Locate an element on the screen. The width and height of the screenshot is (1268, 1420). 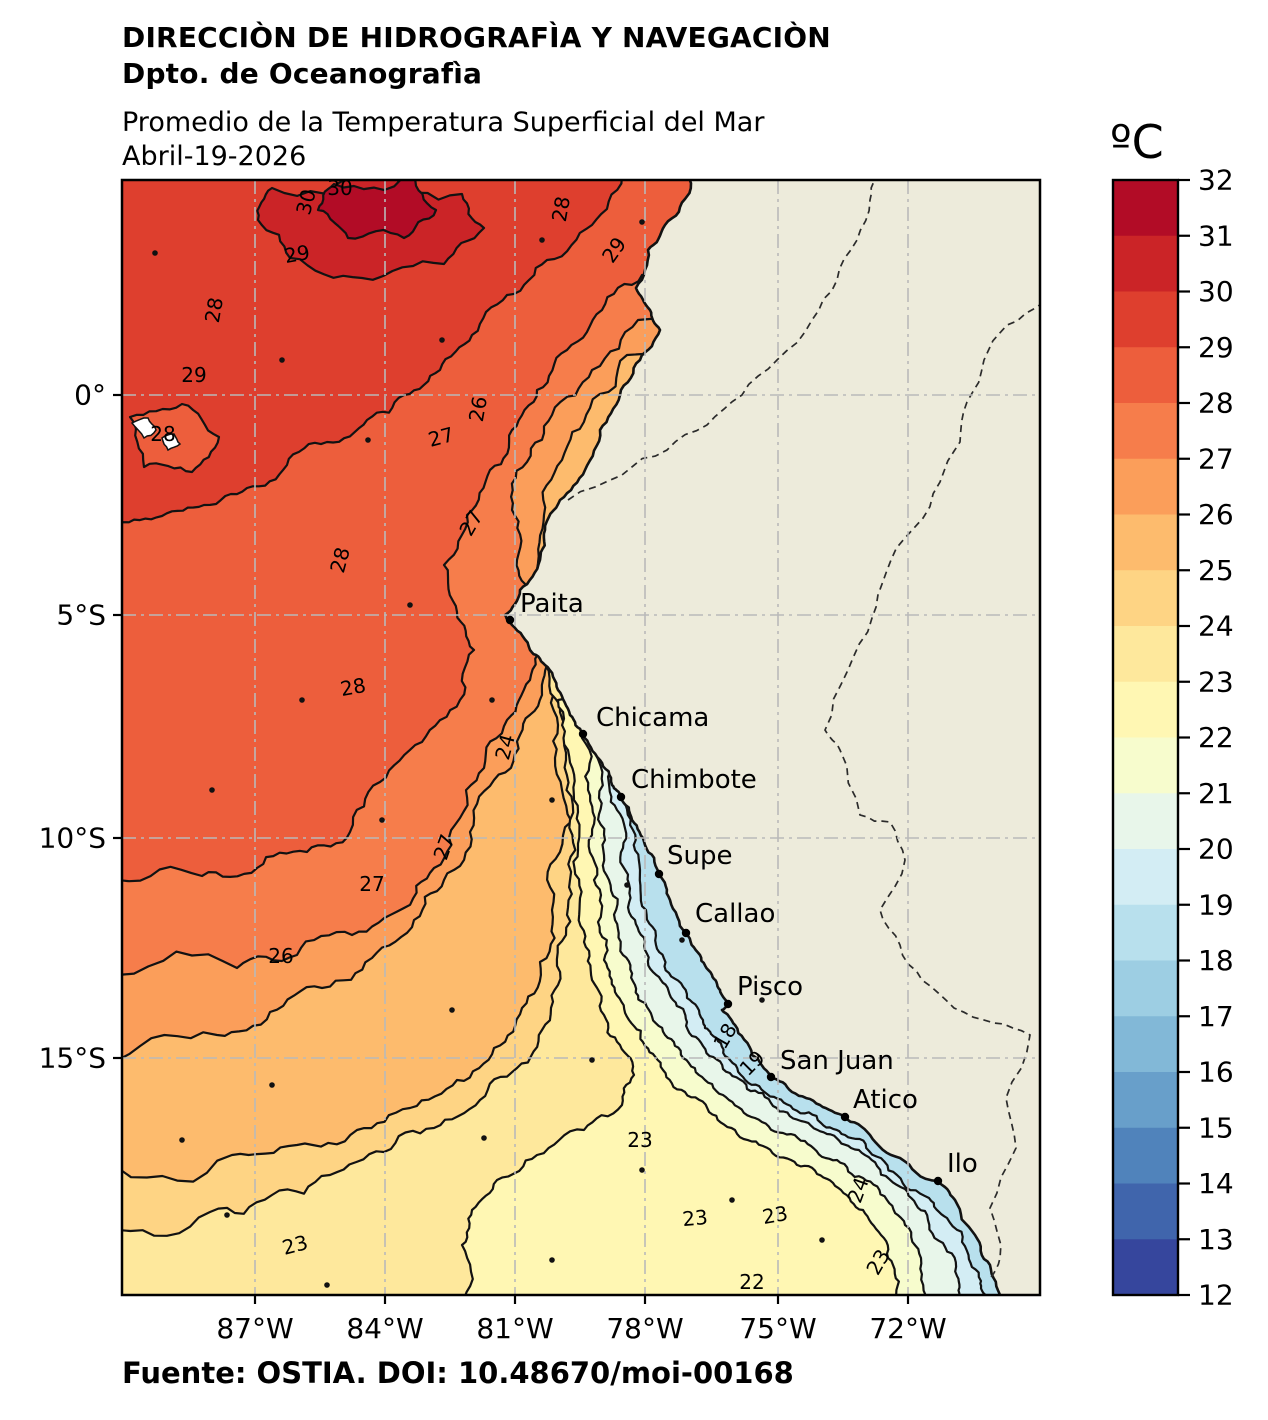
org-title-line2: Dpto. de Oceanografìa is located at coordinates (302, 73).